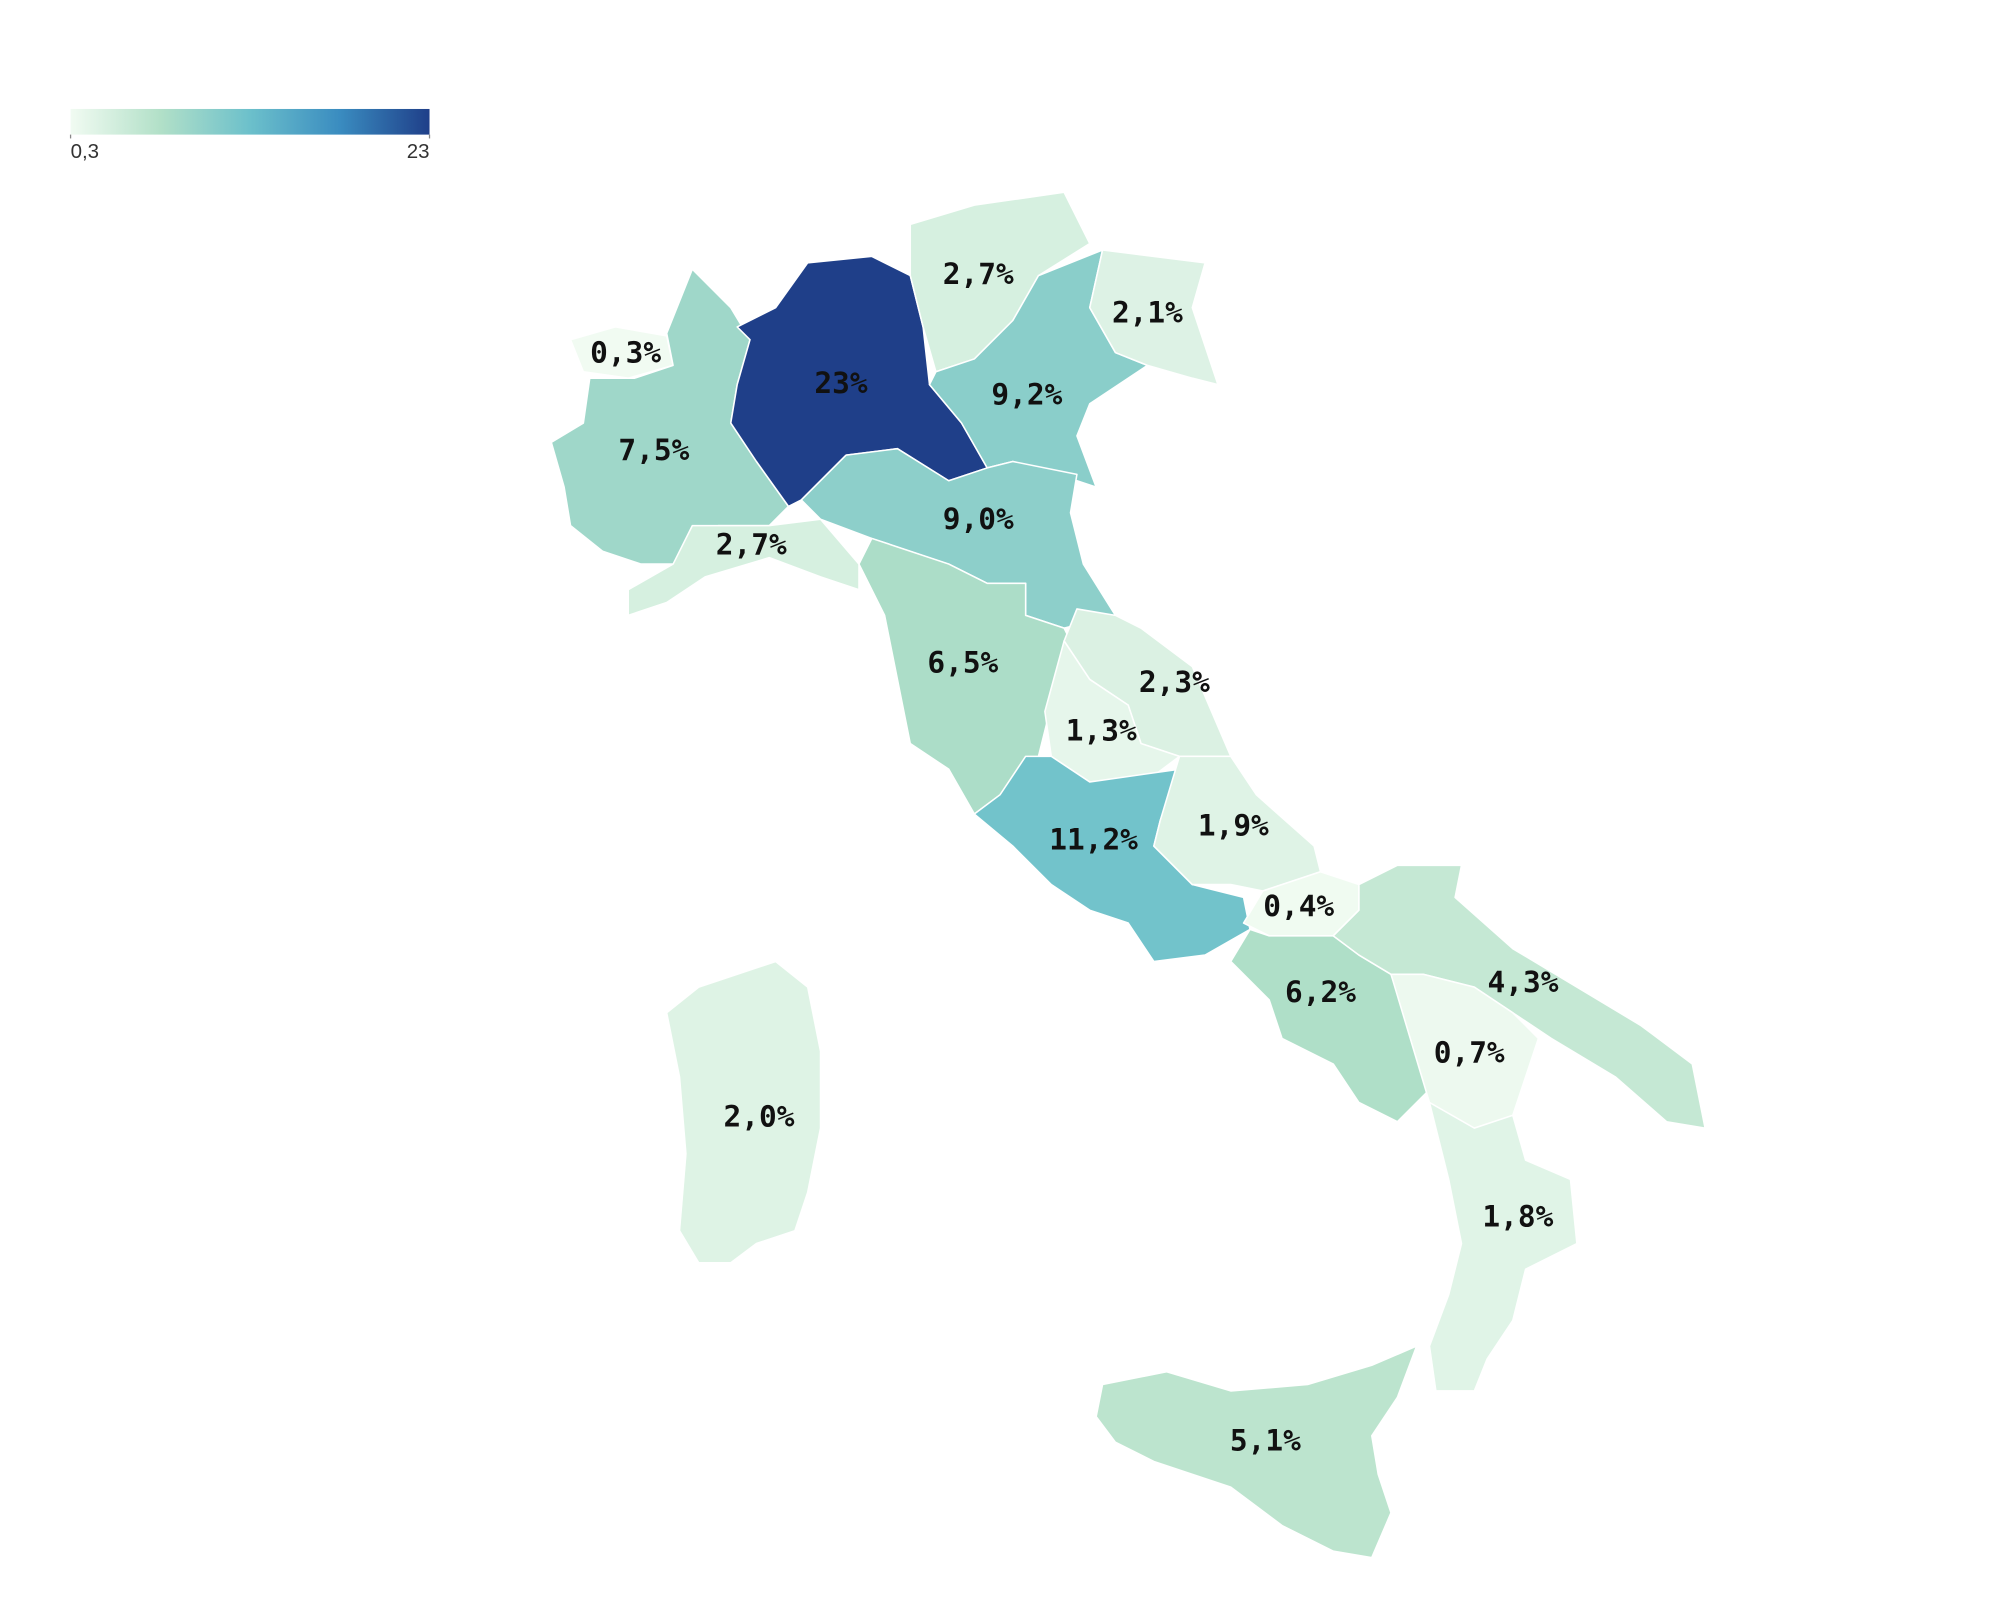 This screenshot has width=2000, height=1614. I want to click on region-label: 11,2%, so click(1093, 839).